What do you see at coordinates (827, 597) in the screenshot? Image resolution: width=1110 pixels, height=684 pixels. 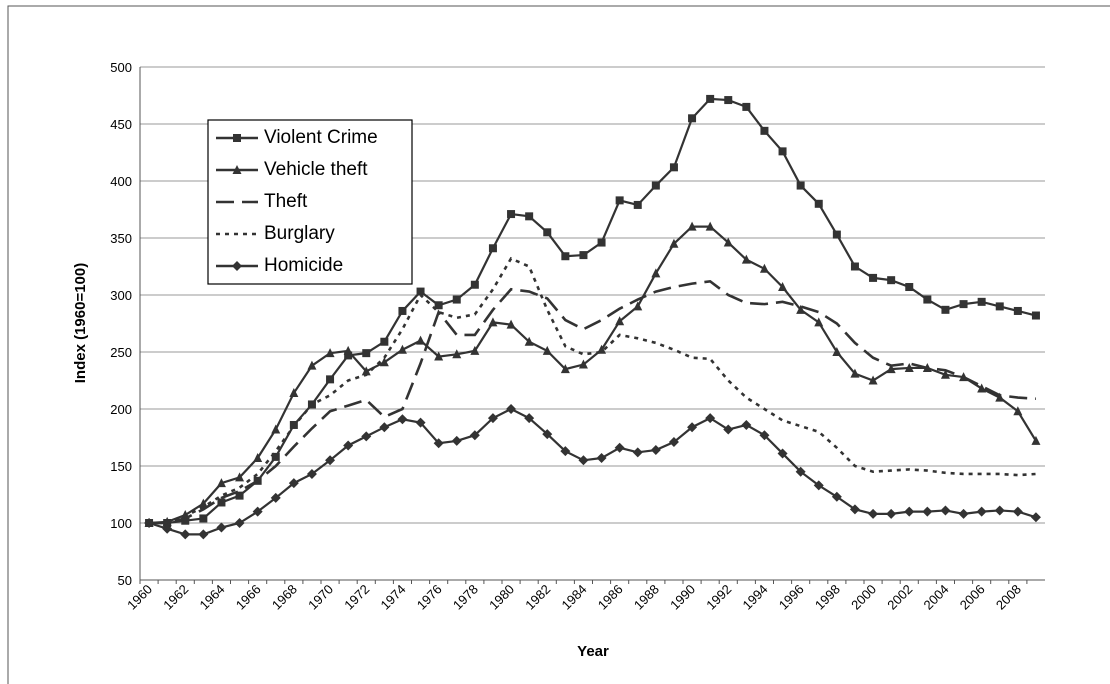 I see `x-tick-label: 1998` at bounding box center [827, 597].